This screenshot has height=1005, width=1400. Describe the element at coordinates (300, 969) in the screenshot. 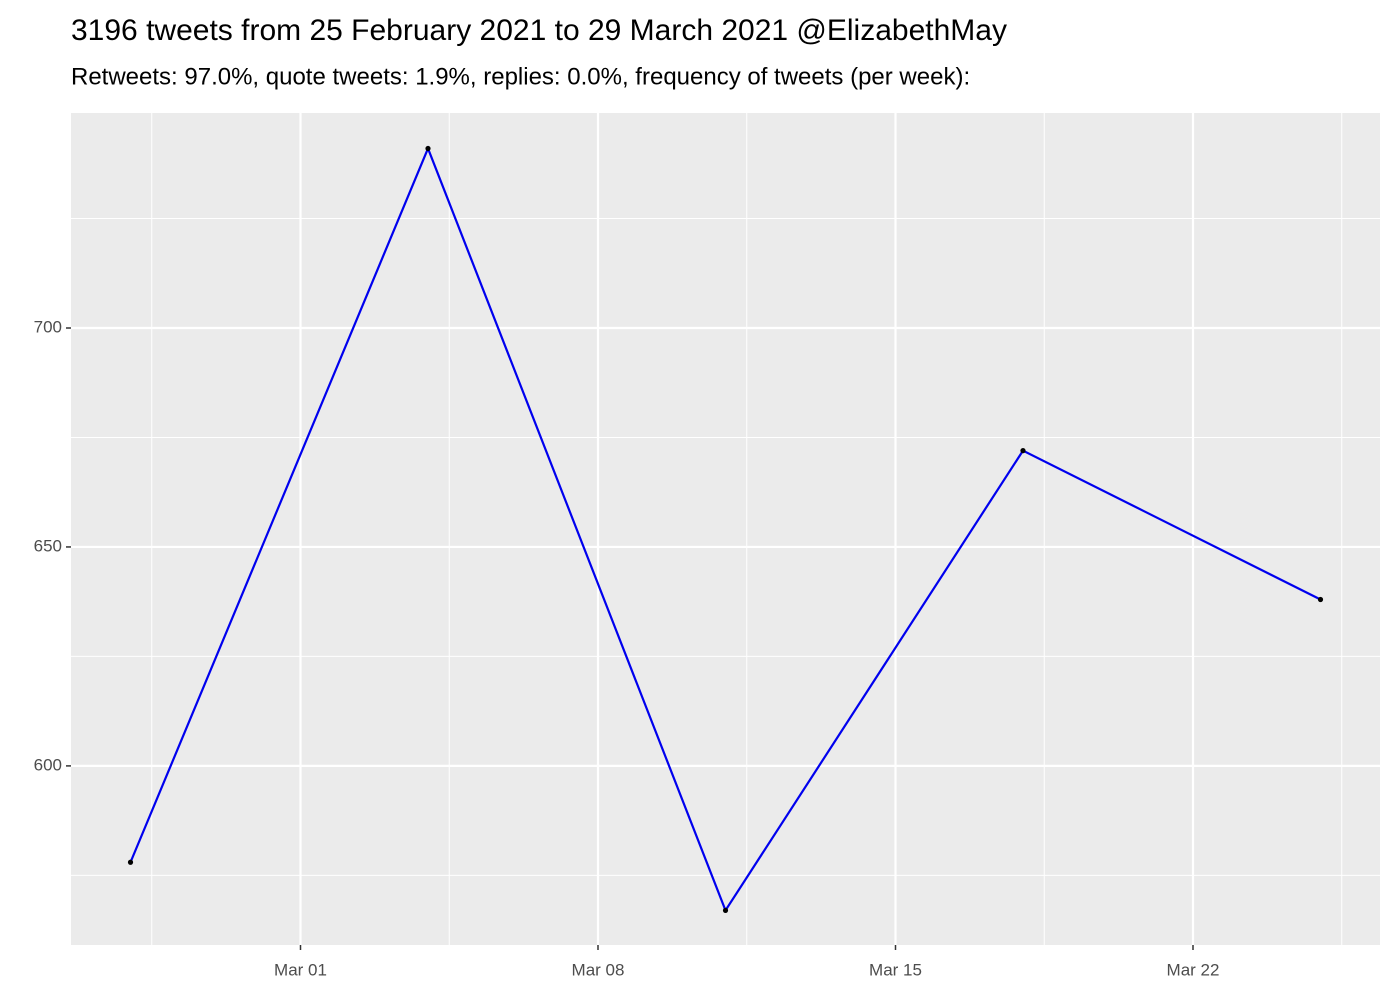

I see `x-tick-label: Mar 01` at that location.